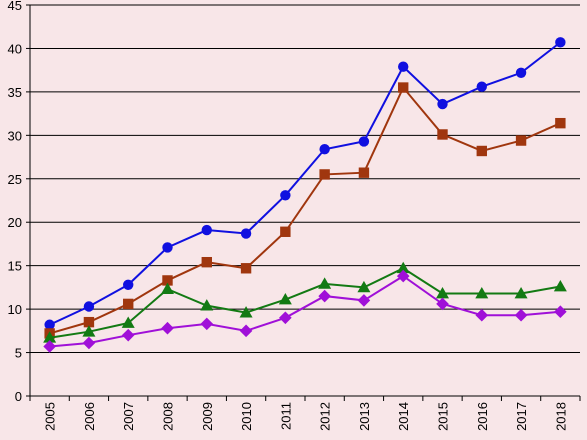 The width and height of the screenshot is (587, 440). Describe the element at coordinates (325, 416) in the screenshot. I see `x-tick-label: 2012` at that location.